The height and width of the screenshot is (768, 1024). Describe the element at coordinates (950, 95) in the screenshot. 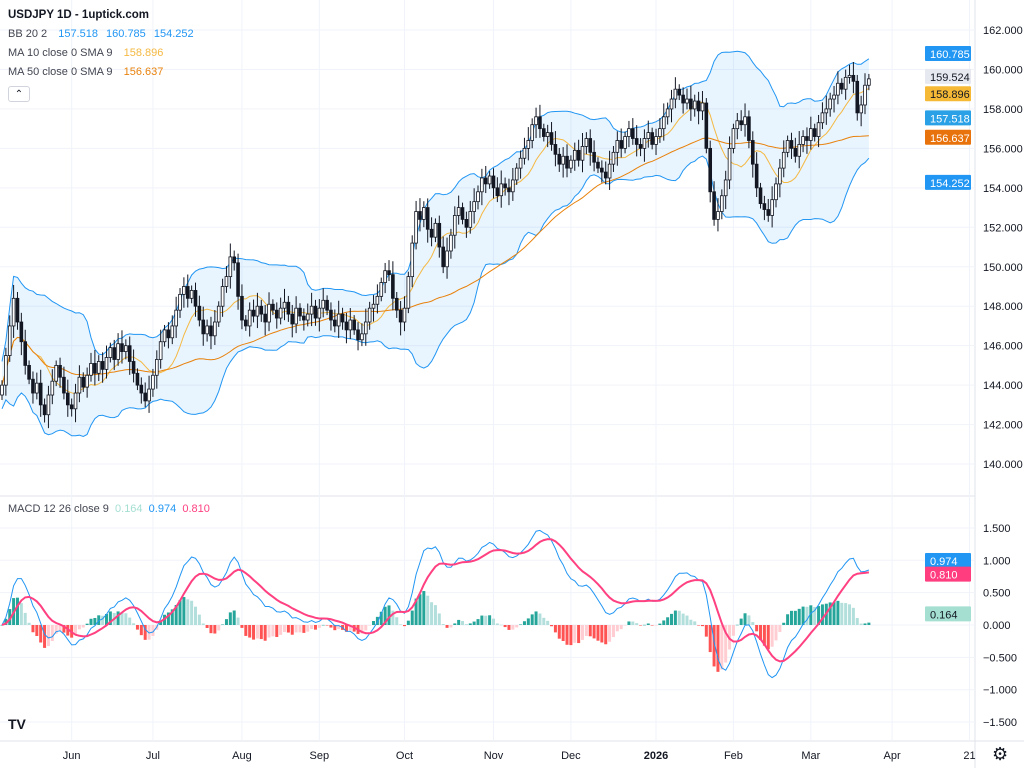

I see `ma10-badge: 158.896` at that location.